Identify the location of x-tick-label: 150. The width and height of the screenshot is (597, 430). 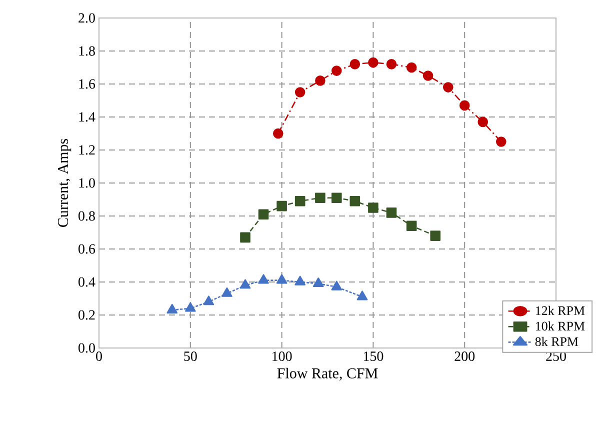
(374, 356).